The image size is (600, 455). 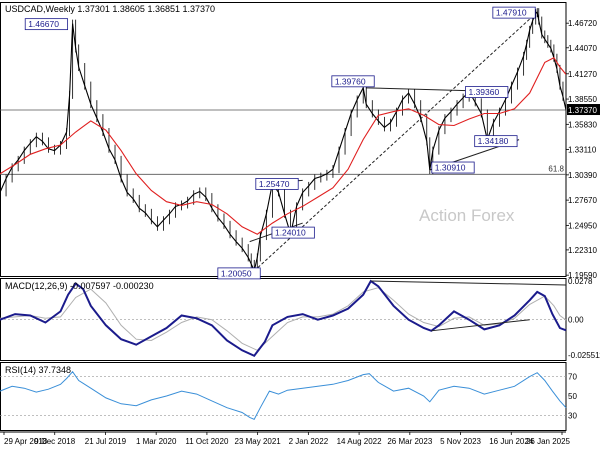 I want to click on x-tick-label: 11 Oct 2020, so click(x=207, y=441).